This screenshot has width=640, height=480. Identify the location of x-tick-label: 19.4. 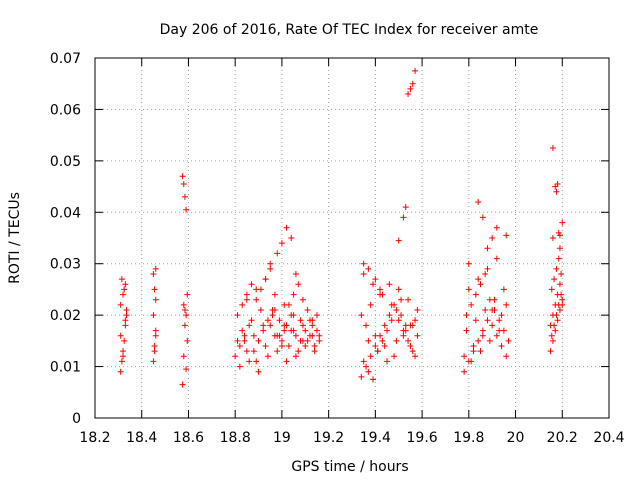
(375, 438).